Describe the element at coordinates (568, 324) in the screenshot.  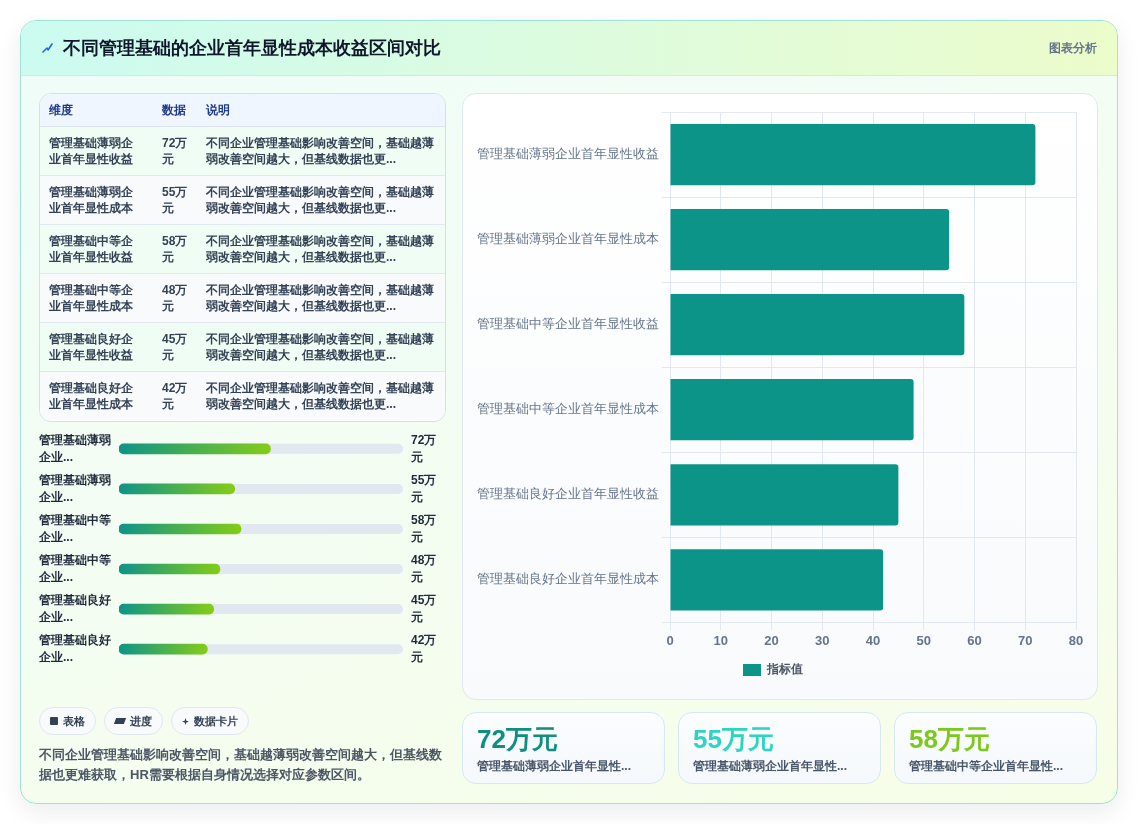
I see `y-tick-label: 管理基础中等企业首年显性收益` at that location.